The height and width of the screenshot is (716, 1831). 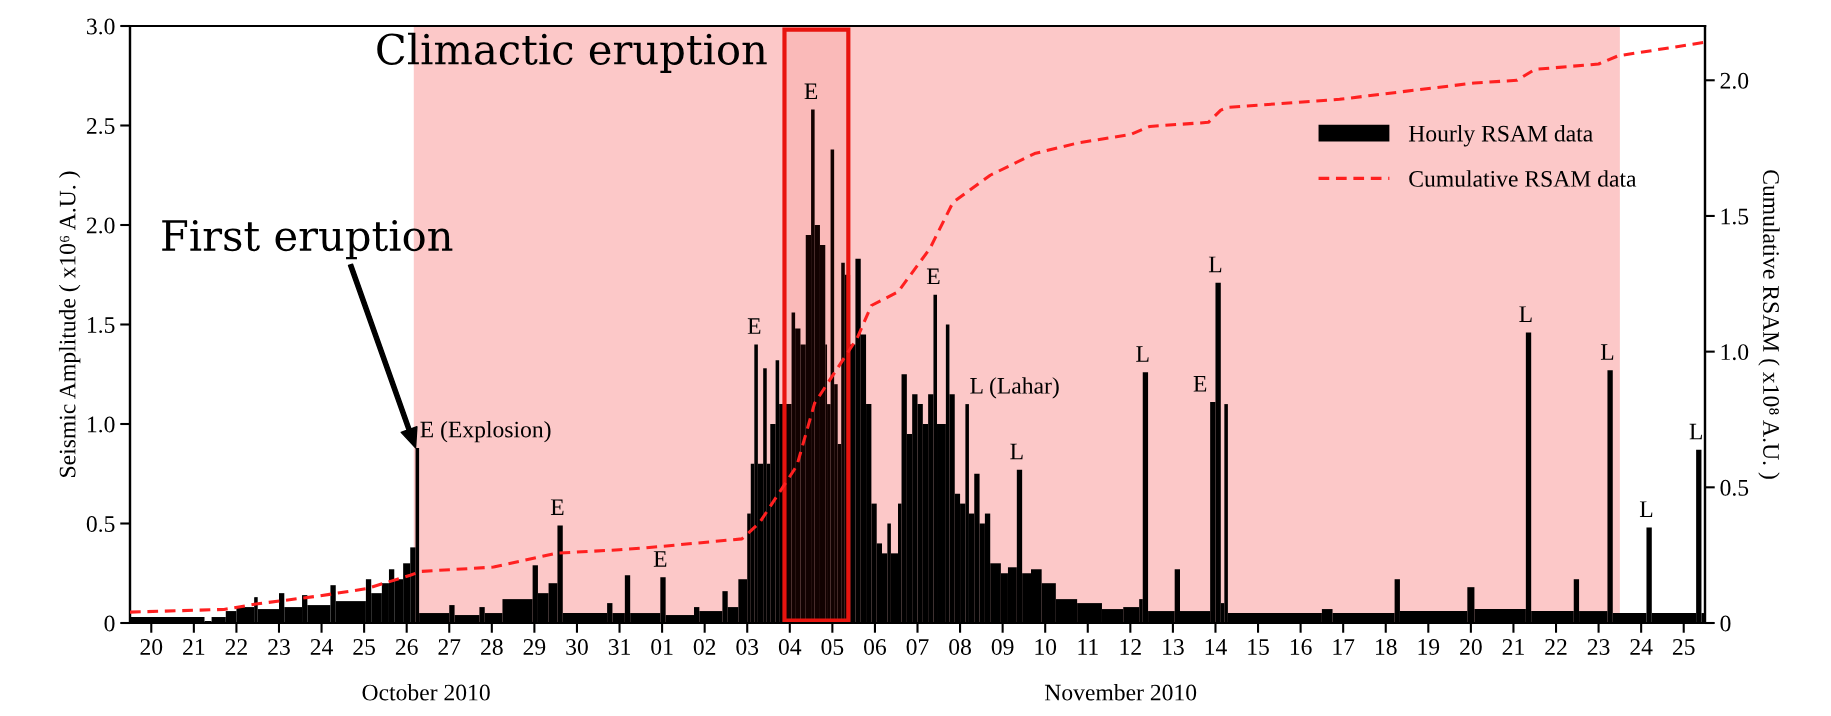 I want to click on y-tick-label: 1.5, so click(x=101, y=325).